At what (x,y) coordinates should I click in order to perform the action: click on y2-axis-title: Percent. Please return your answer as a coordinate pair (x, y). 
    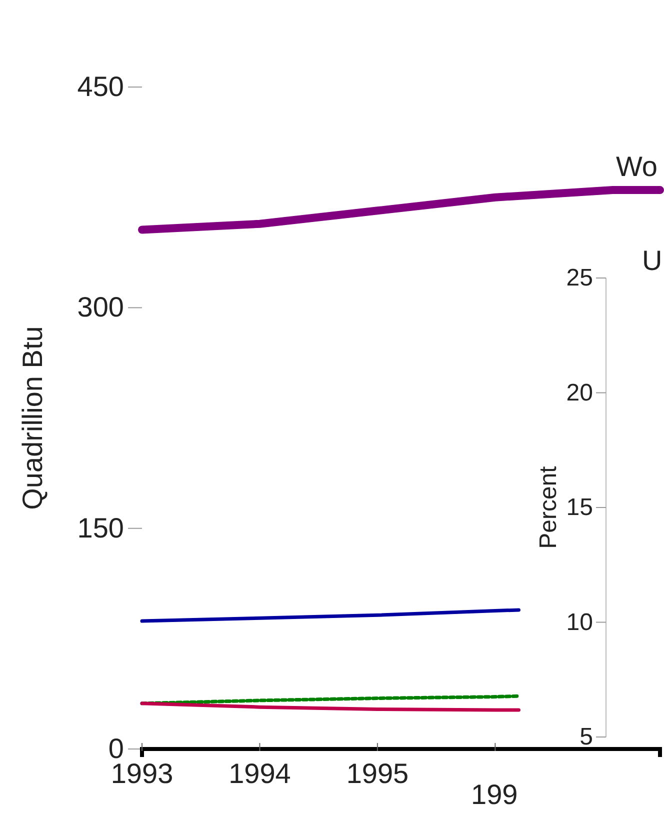
    Looking at the image, I should click on (548, 507).